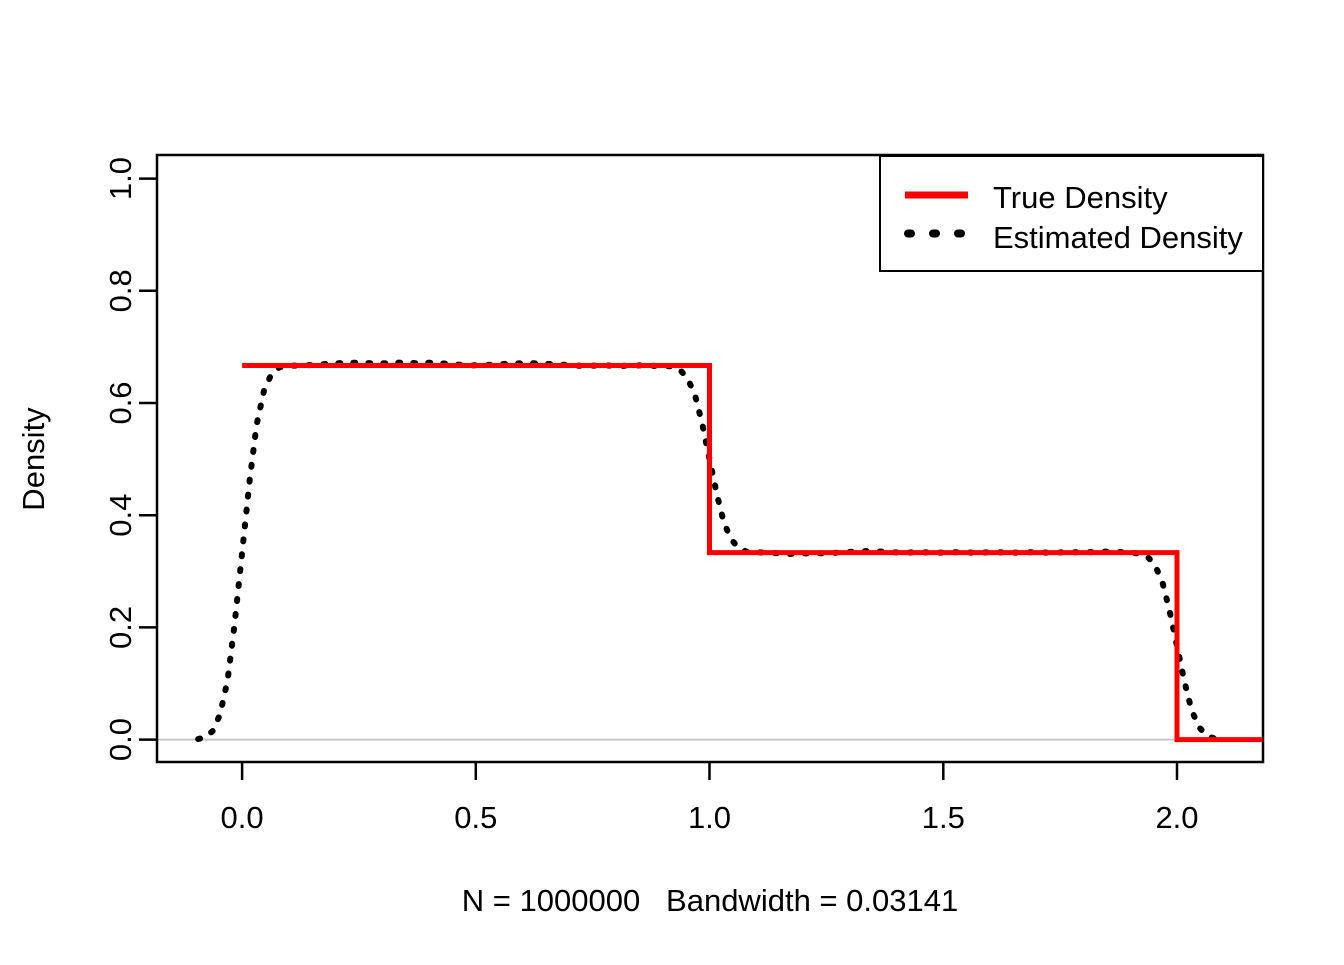 The width and height of the screenshot is (1344, 965). What do you see at coordinates (33, 459) in the screenshot?
I see `y-axis-title: Density` at bounding box center [33, 459].